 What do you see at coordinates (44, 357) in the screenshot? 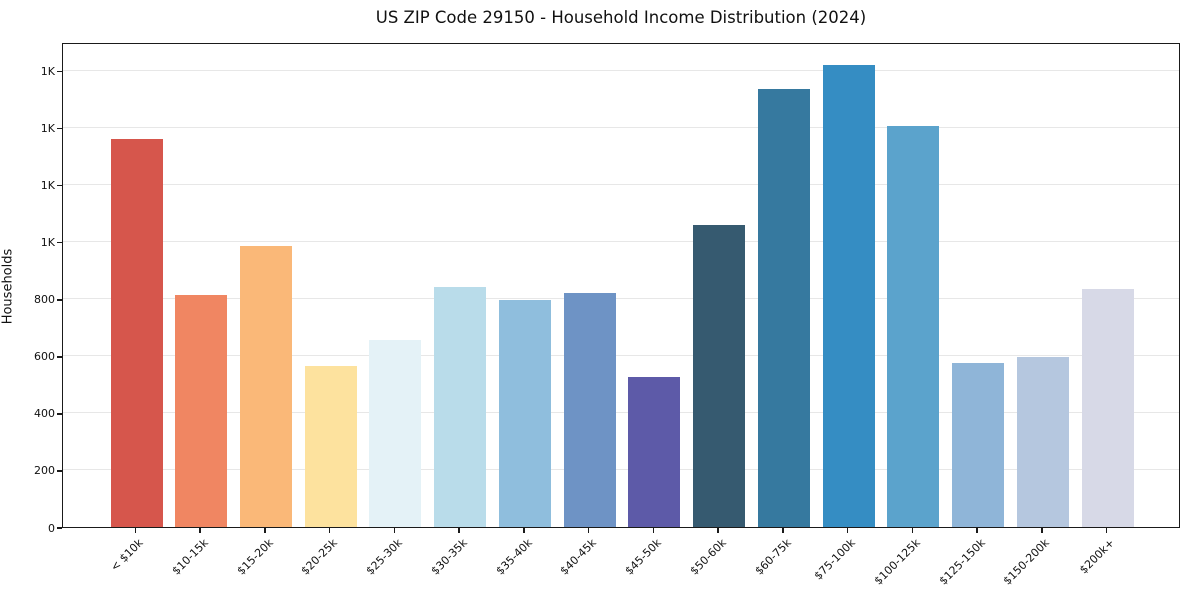
I see `y-tick-label: 600` at bounding box center [44, 357].